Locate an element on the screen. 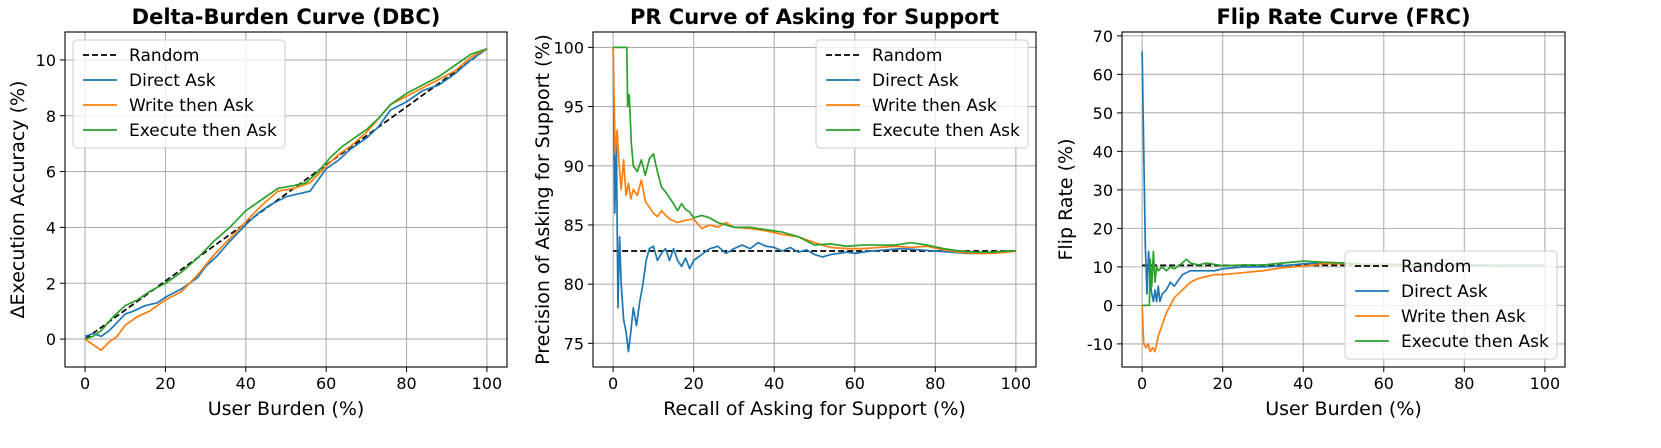 This screenshot has width=1661, height=448. chart-title: Flip Rate Curve (FRC) is located at coordinates (1343, 17).